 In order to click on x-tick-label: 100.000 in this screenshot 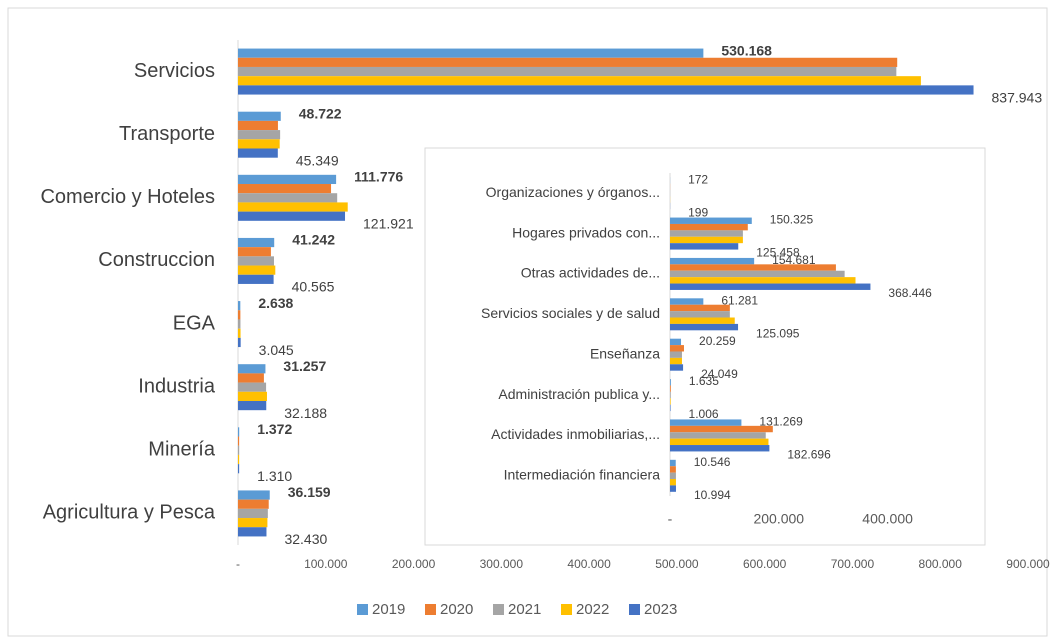, I will do `click(326, 564)`.